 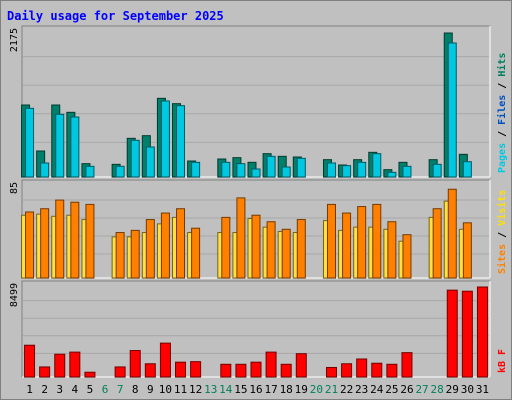 I want to click on x-tick-label-12: 12, so click(x=195, y=389).